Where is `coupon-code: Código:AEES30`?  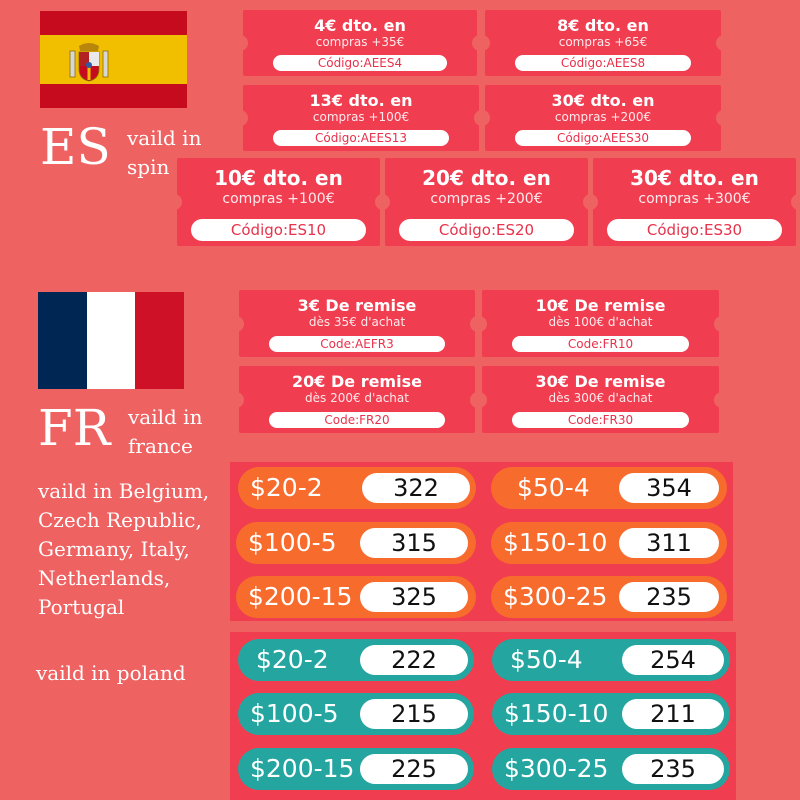
coupon-code: Código:AEES30 is located at coordinates (603, 138).